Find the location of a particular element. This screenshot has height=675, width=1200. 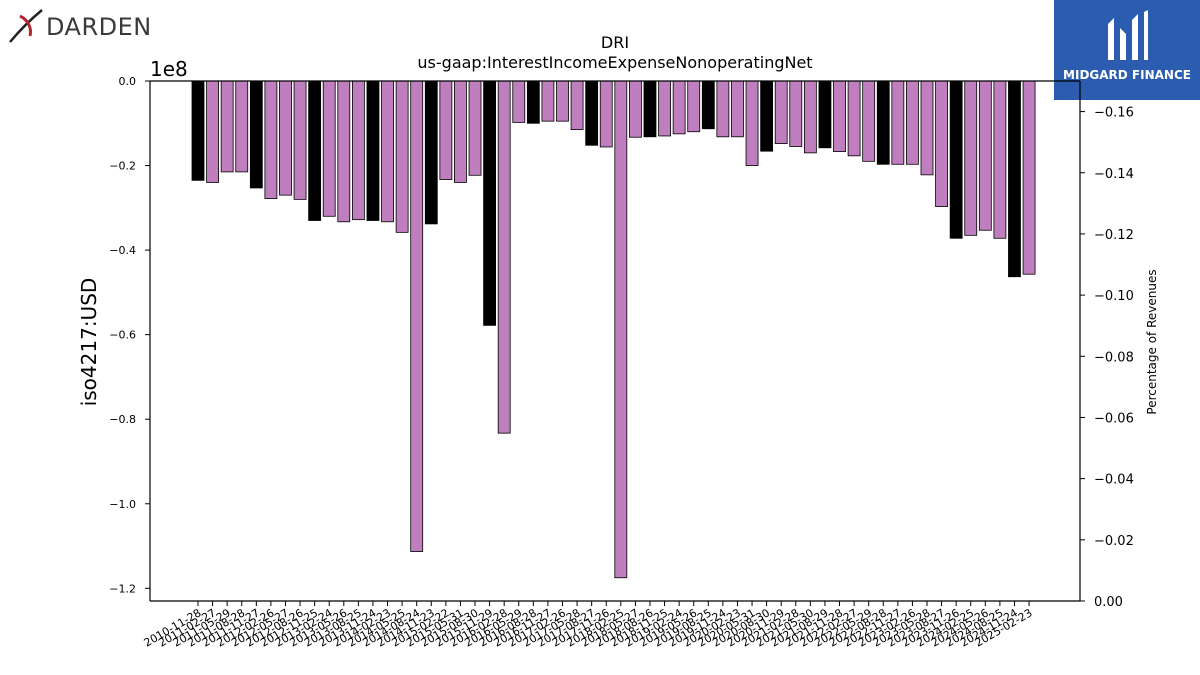

midgard-m-icon is located at coordinates (1128, 35).